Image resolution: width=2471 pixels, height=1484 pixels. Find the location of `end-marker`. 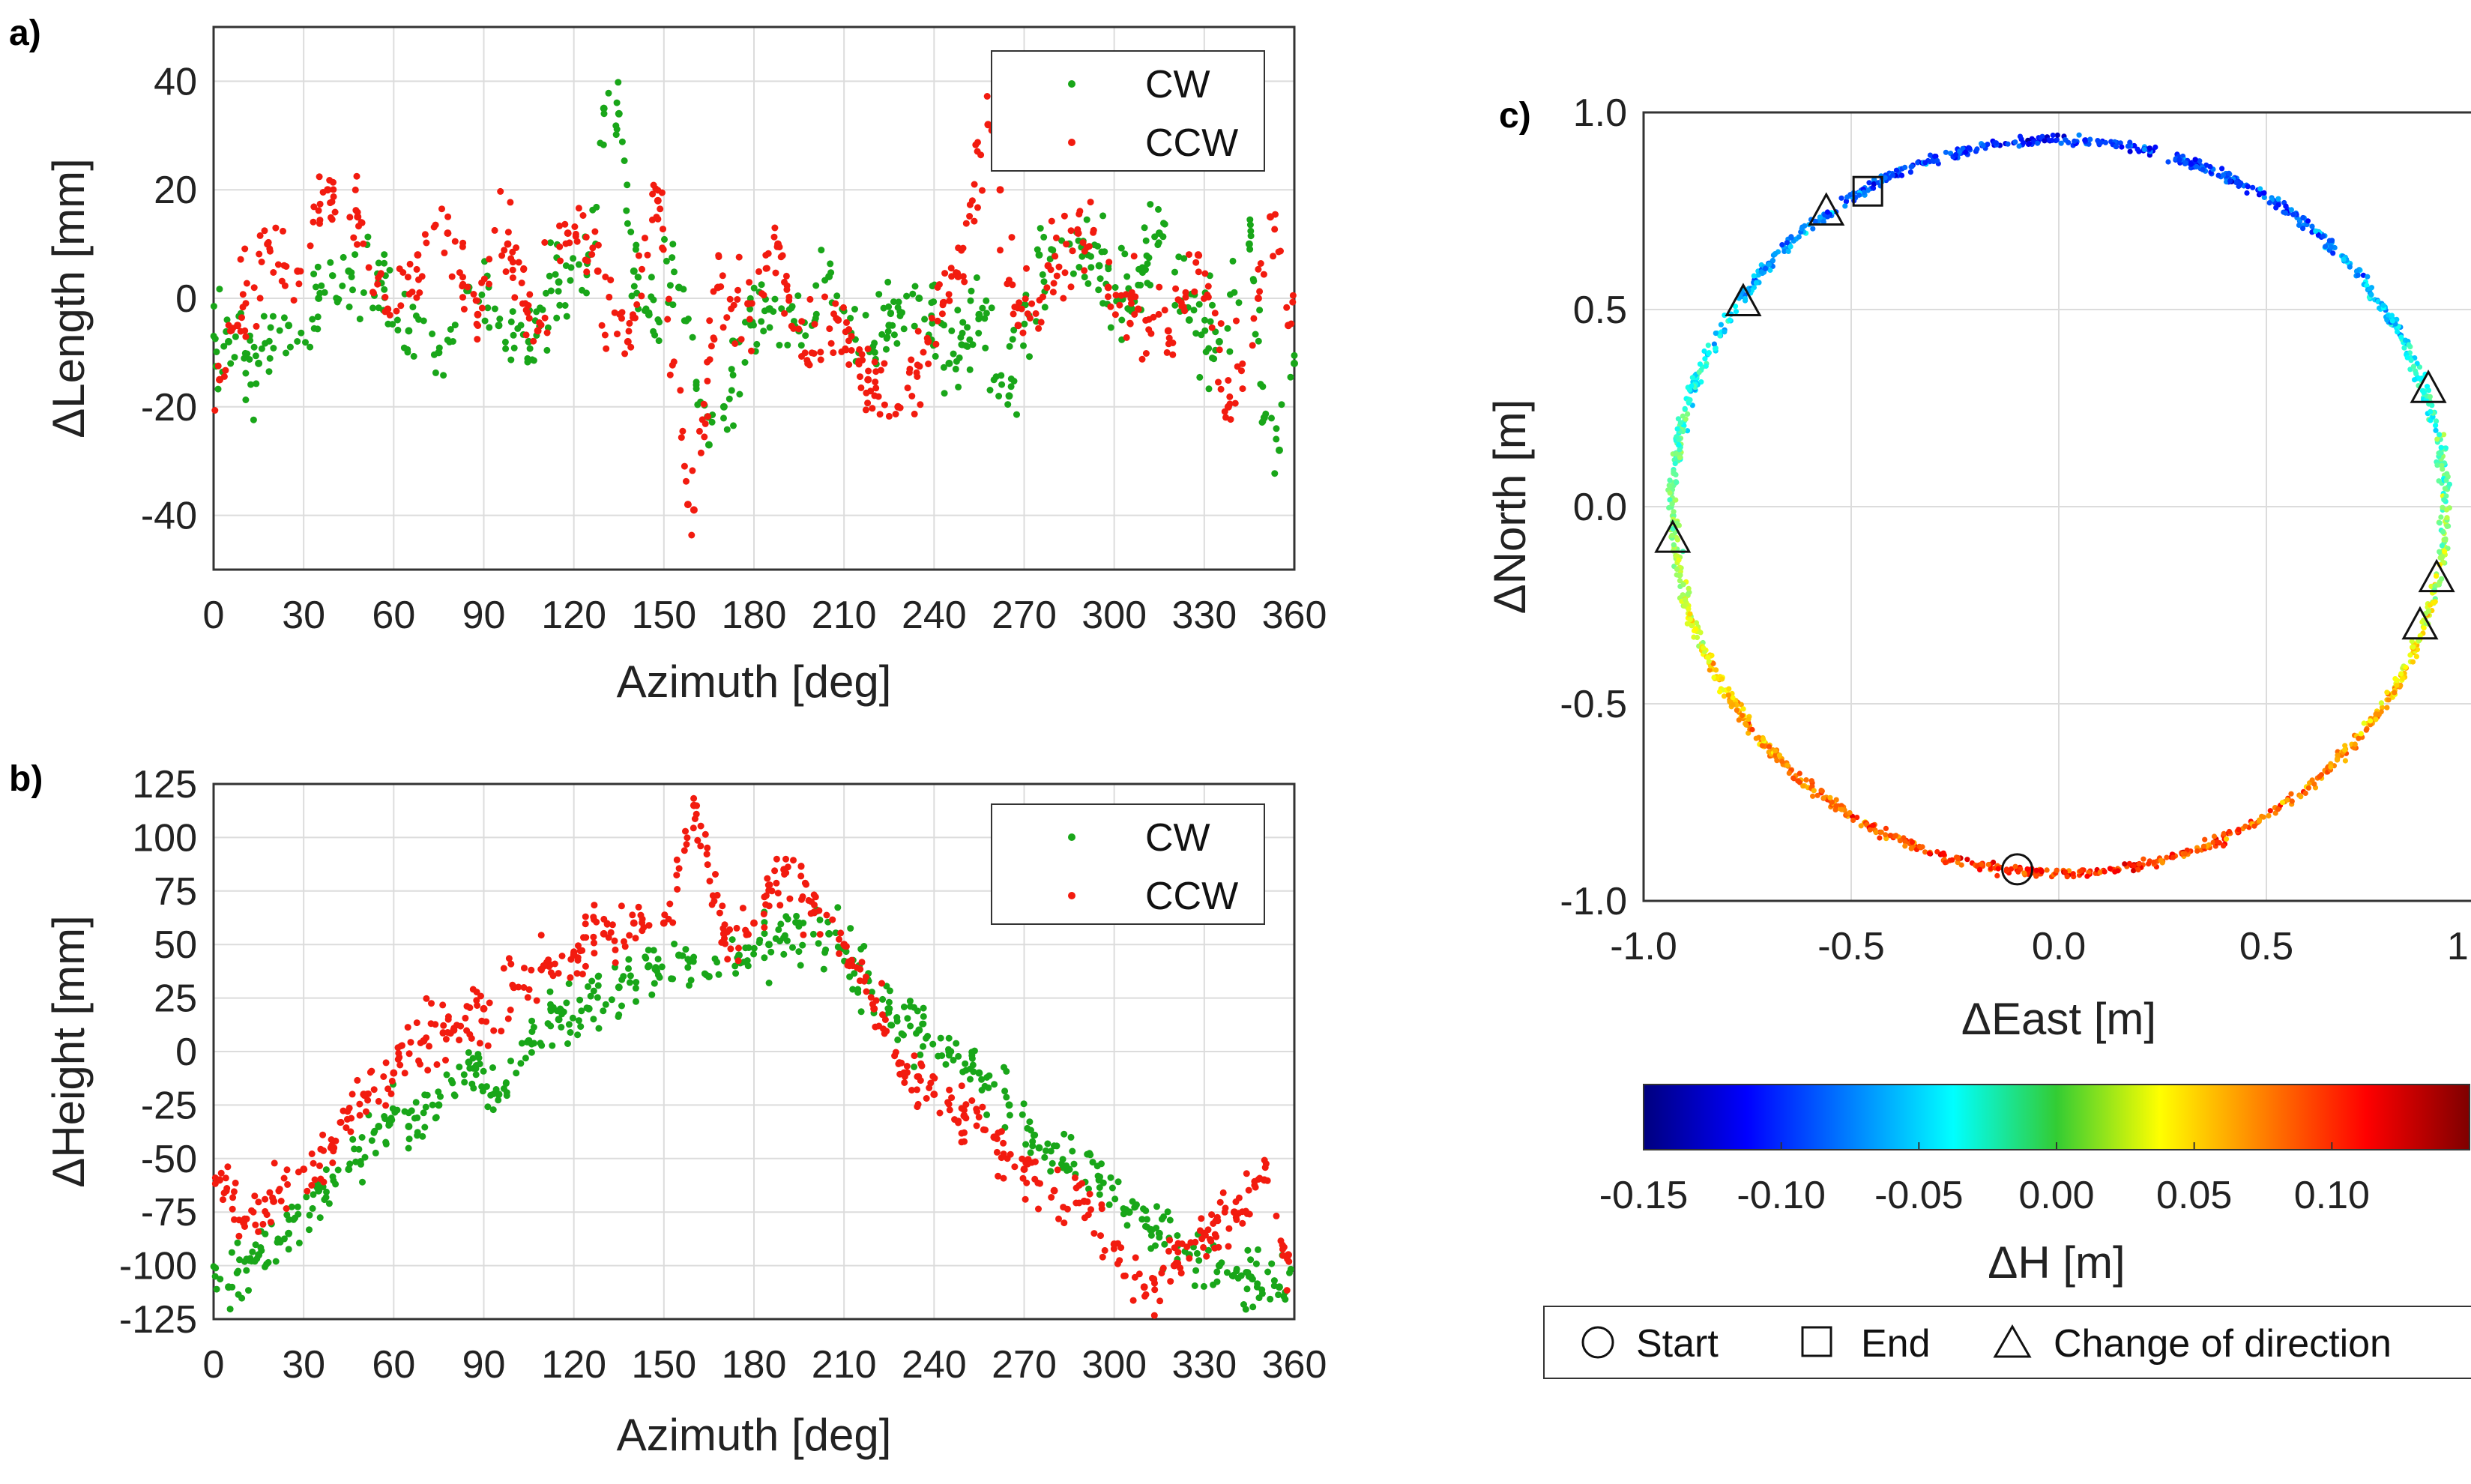

end-marker is located at coordinates (1867, 191).